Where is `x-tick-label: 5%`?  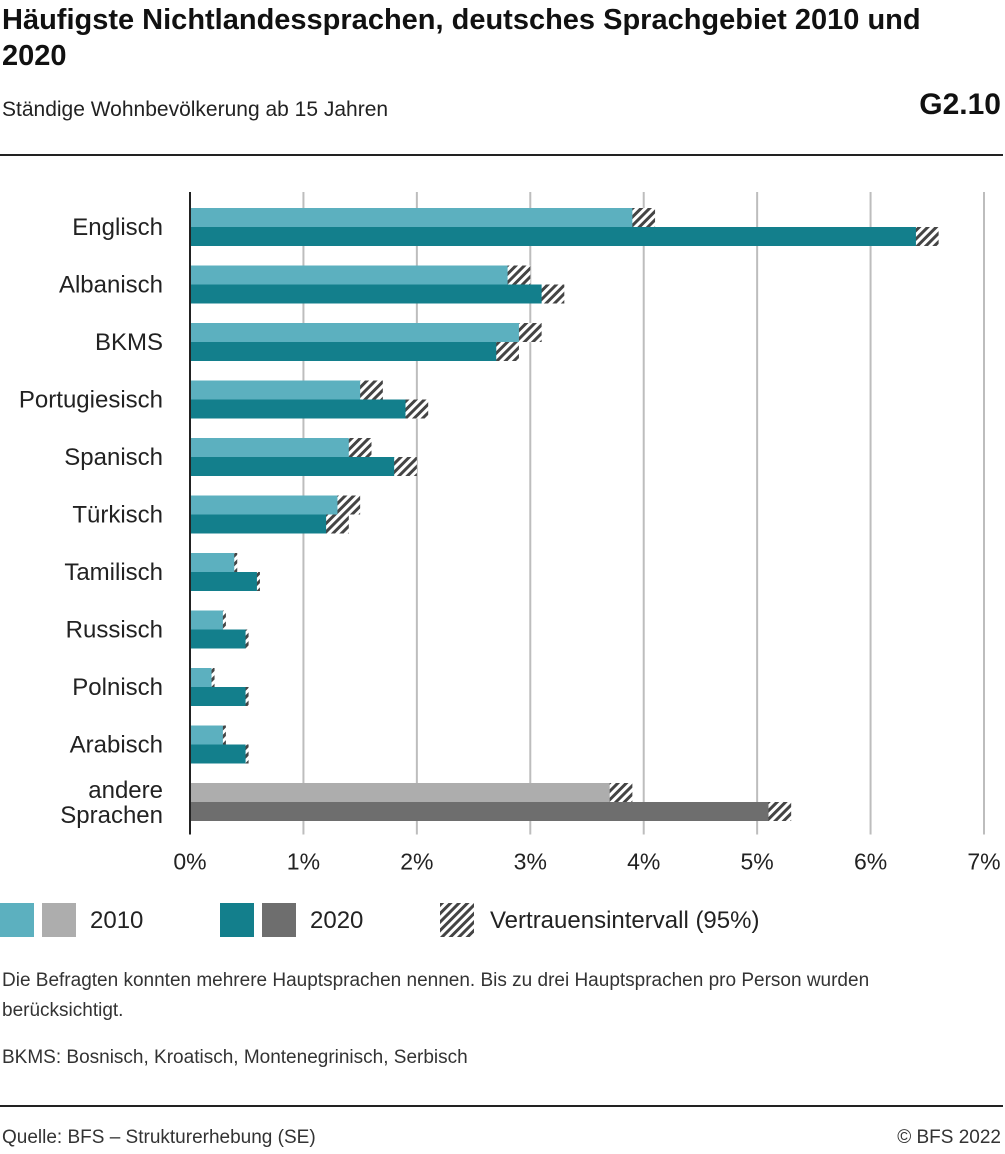 x-tick-label: 5% is located at coordinates (757, 862).